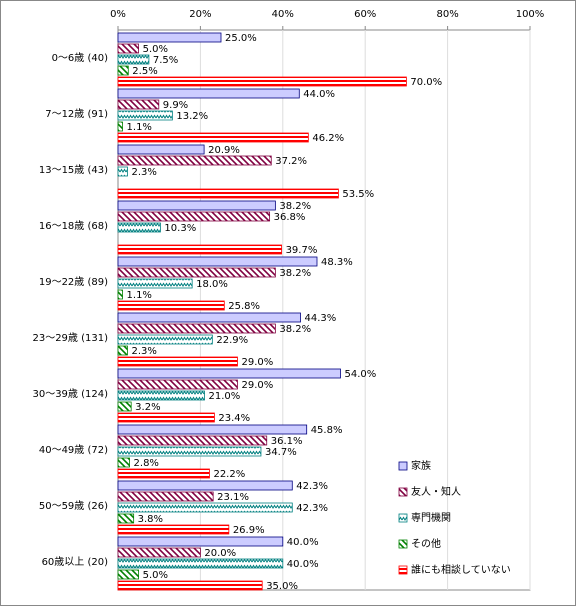  I want to click on x-tick-label: 40%, so click(283, 14).